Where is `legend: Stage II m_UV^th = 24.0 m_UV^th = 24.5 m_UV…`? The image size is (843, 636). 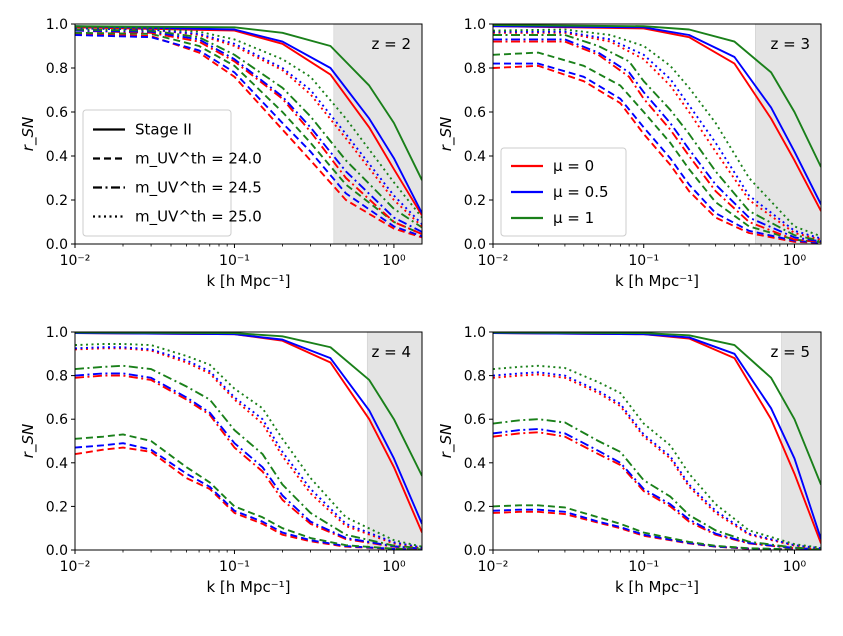 legend: Stage II m_UV^th = 24.0 m_UV^th = 24.5 m_UV… is located at coordinates (172, 173).